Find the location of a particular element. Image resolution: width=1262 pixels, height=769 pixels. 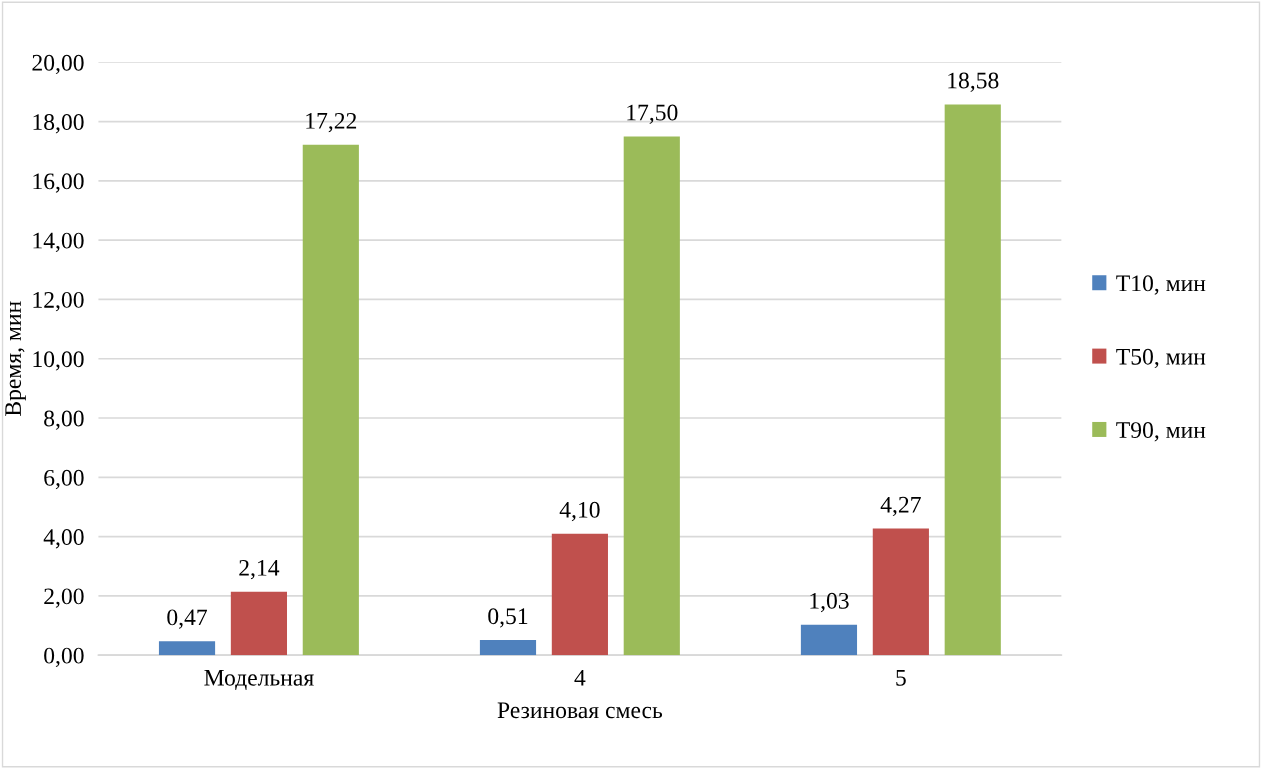

data-label: 17,50 is located at coordinates (652, 114).